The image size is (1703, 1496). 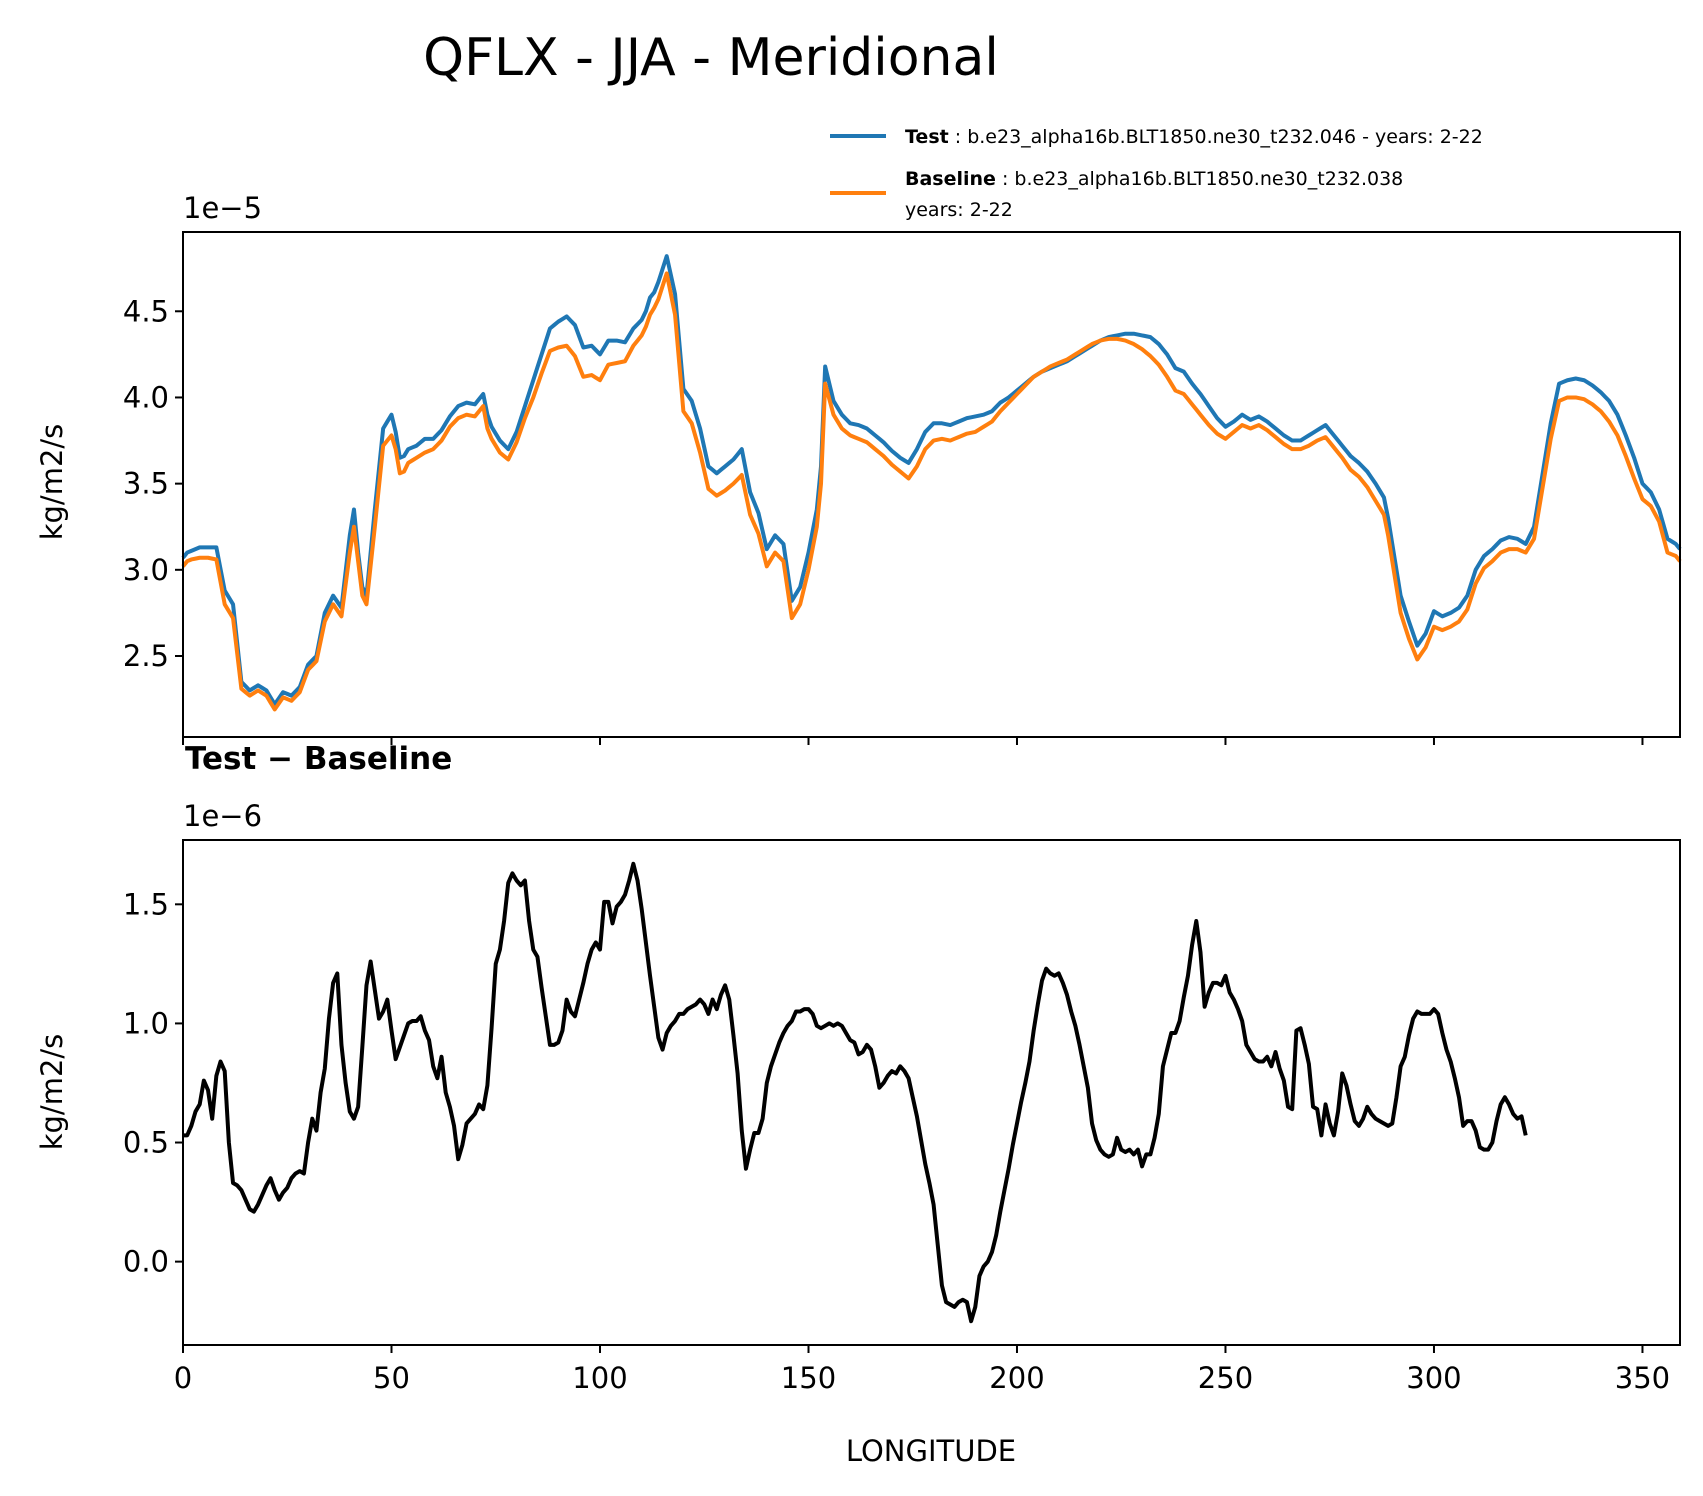 What do you see at coordinates (927, 137) in the screenshot?
I see `legend-test-bold: Test` at bounding box center [927, 137].